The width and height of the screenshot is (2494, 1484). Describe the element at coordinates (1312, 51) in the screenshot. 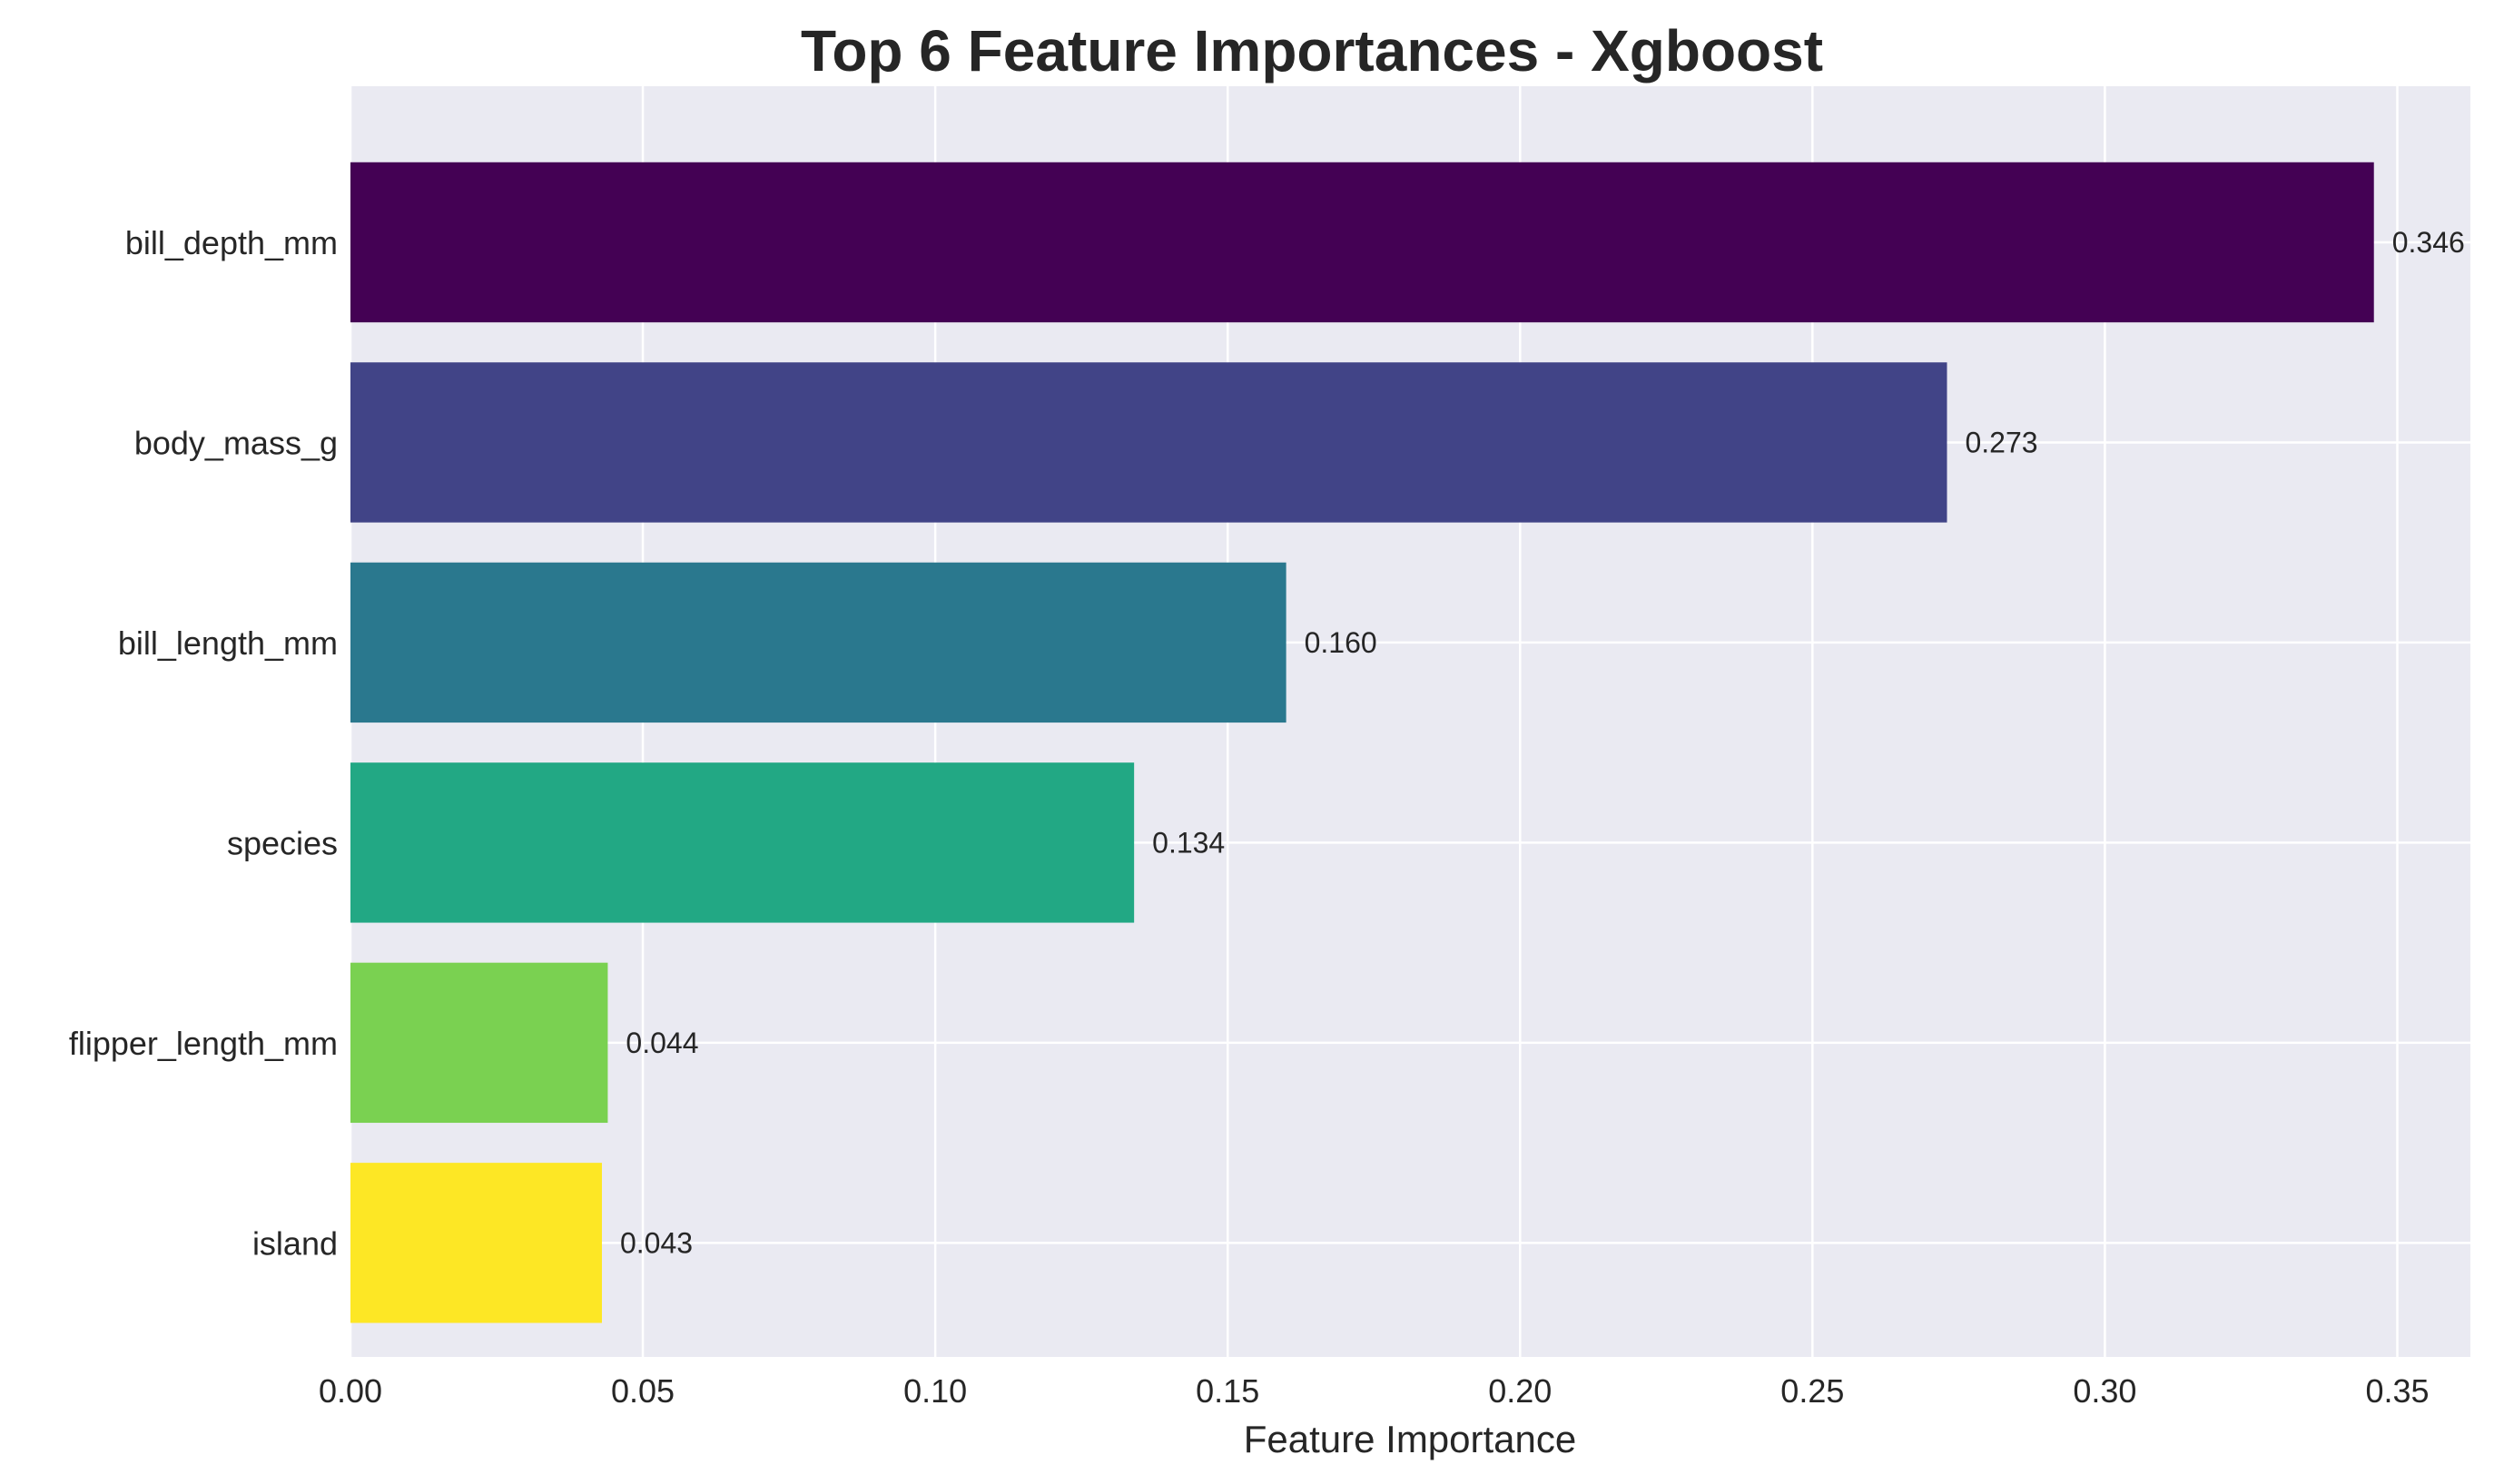

I see `chart-title: Top 6 Feature Importances - Xgboost` at that location.